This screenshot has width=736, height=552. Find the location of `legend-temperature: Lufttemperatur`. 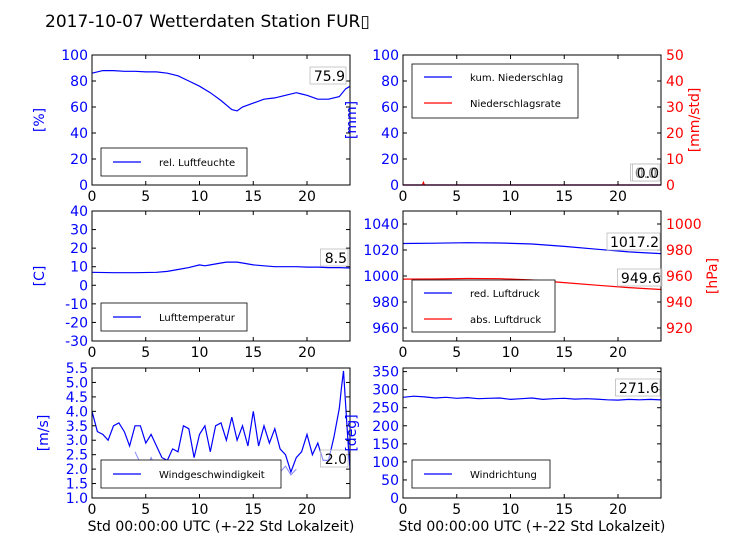

legend-temperature: Lufttemperatur is located at coordinates (174, 317).